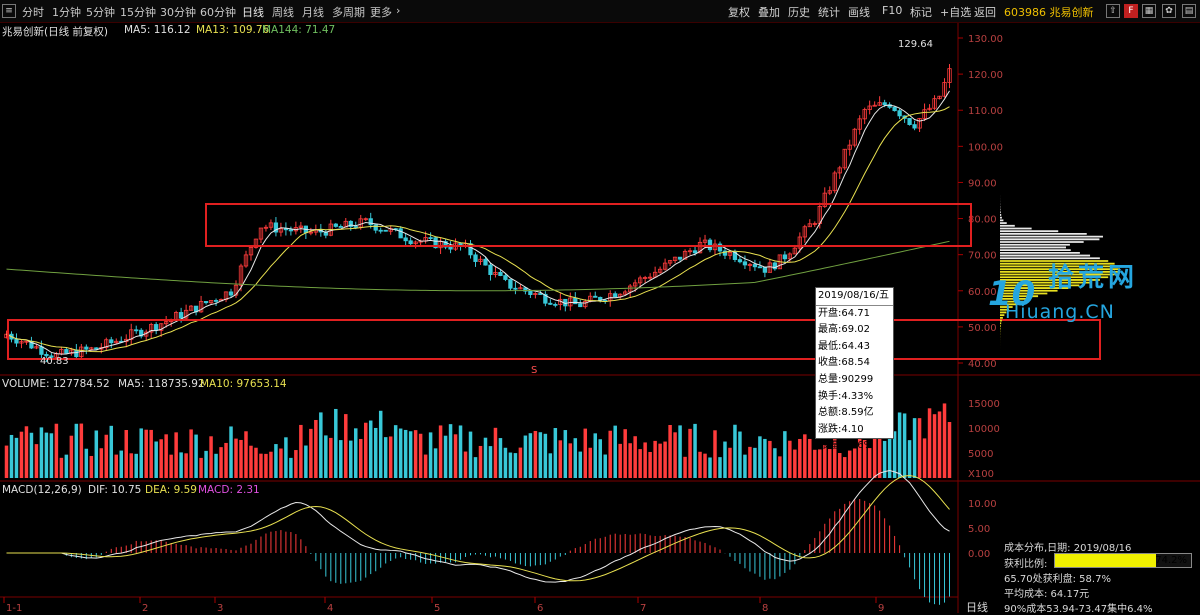 The height and width of the screenshot is (615, 1200). Describe the element at coordinates (1131, 11) in the screenshot. I see `f-badge-icon: F` at that location.